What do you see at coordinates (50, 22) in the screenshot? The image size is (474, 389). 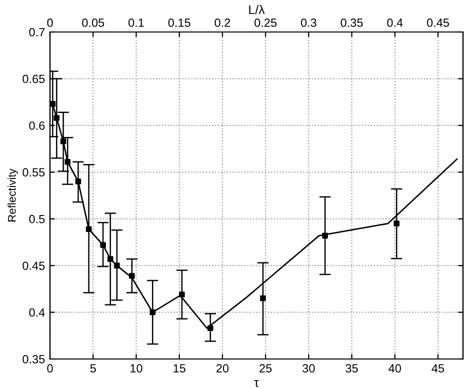 I see `x2-tick-label: 0` at bounding box center [50, 22].